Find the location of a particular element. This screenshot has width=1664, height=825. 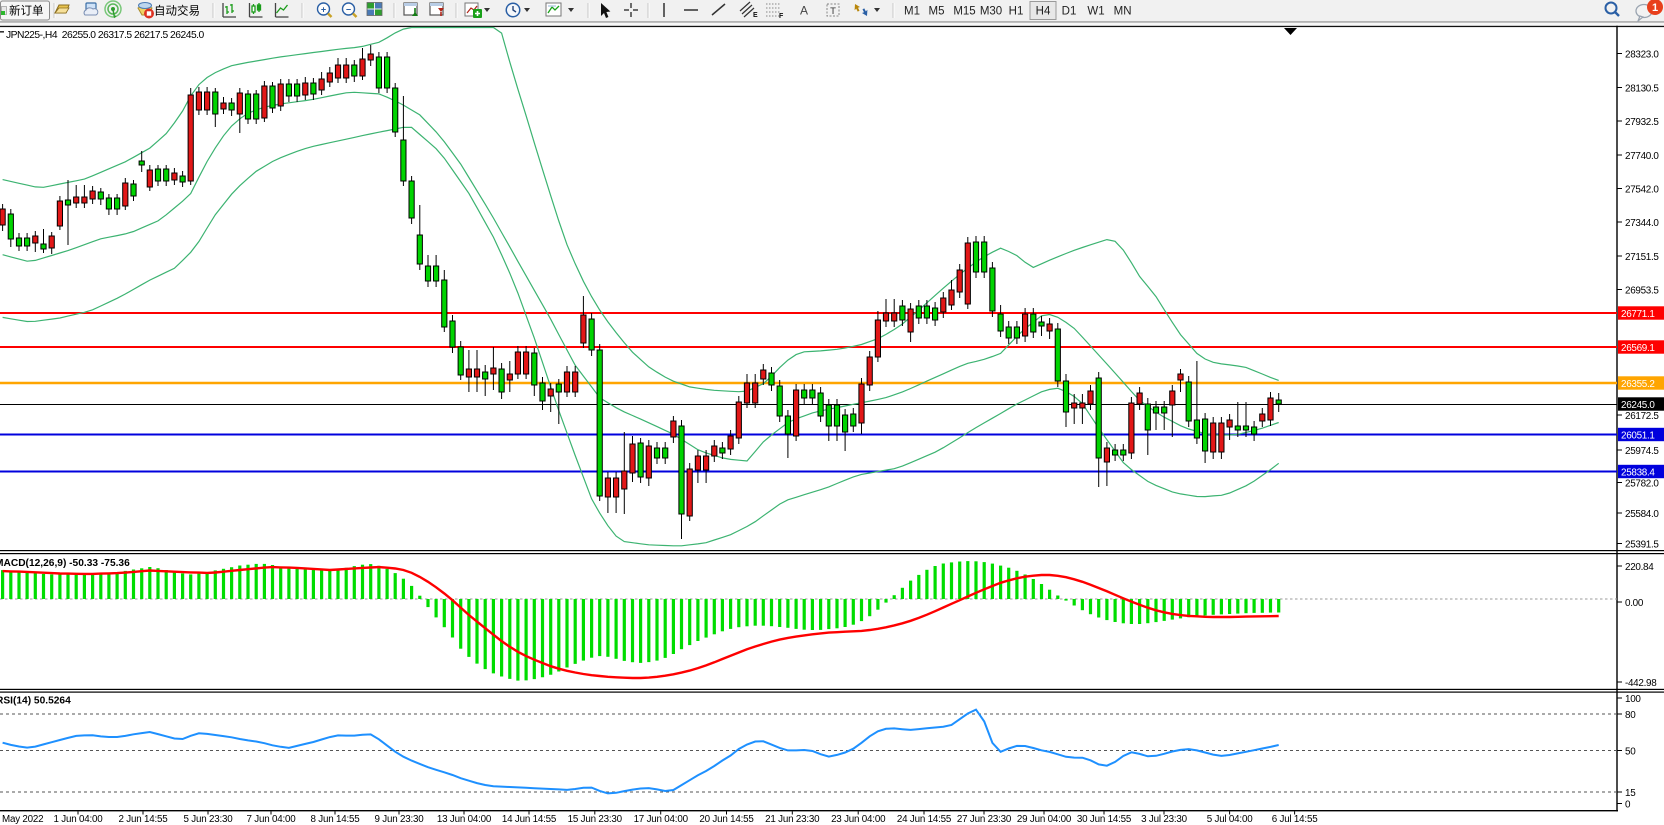

svg-text: 25391.5 is located at coordinates (1642, 544).